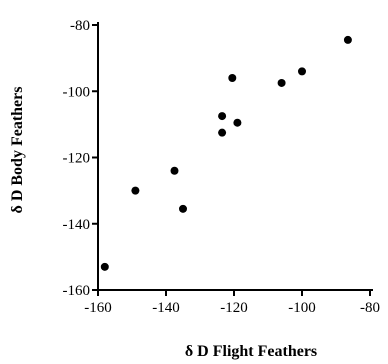 This screenshot has width=388, height=364. I want to click on x-tick-label: -160, so click(98, 308).